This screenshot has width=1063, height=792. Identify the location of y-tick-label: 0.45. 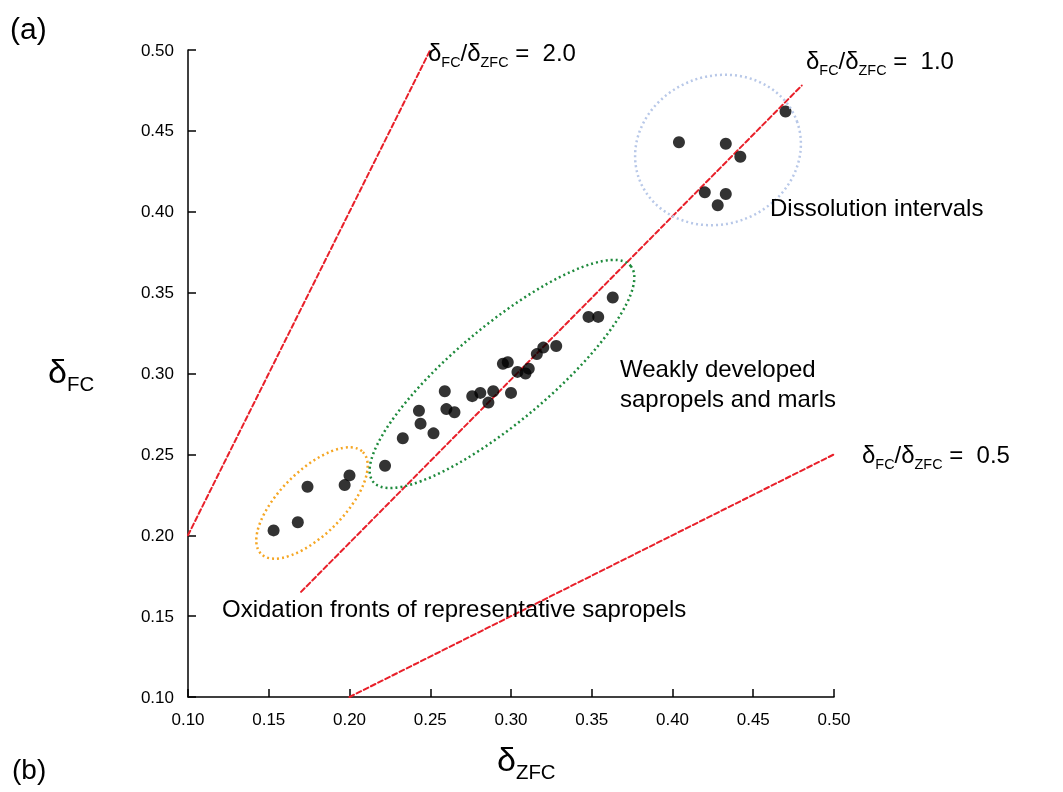
(157, 131).